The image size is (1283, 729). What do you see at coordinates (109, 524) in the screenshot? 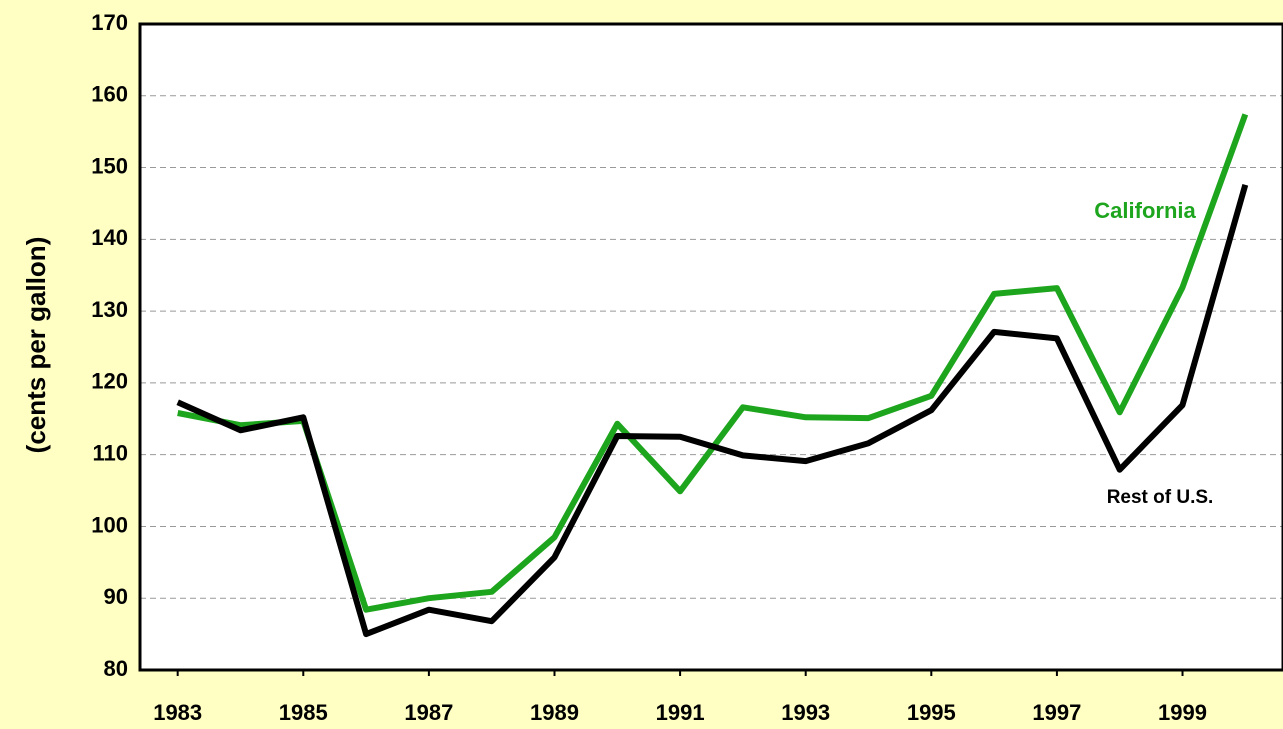
I see `y-tick-label: 100` at bounding box center [109, 524].